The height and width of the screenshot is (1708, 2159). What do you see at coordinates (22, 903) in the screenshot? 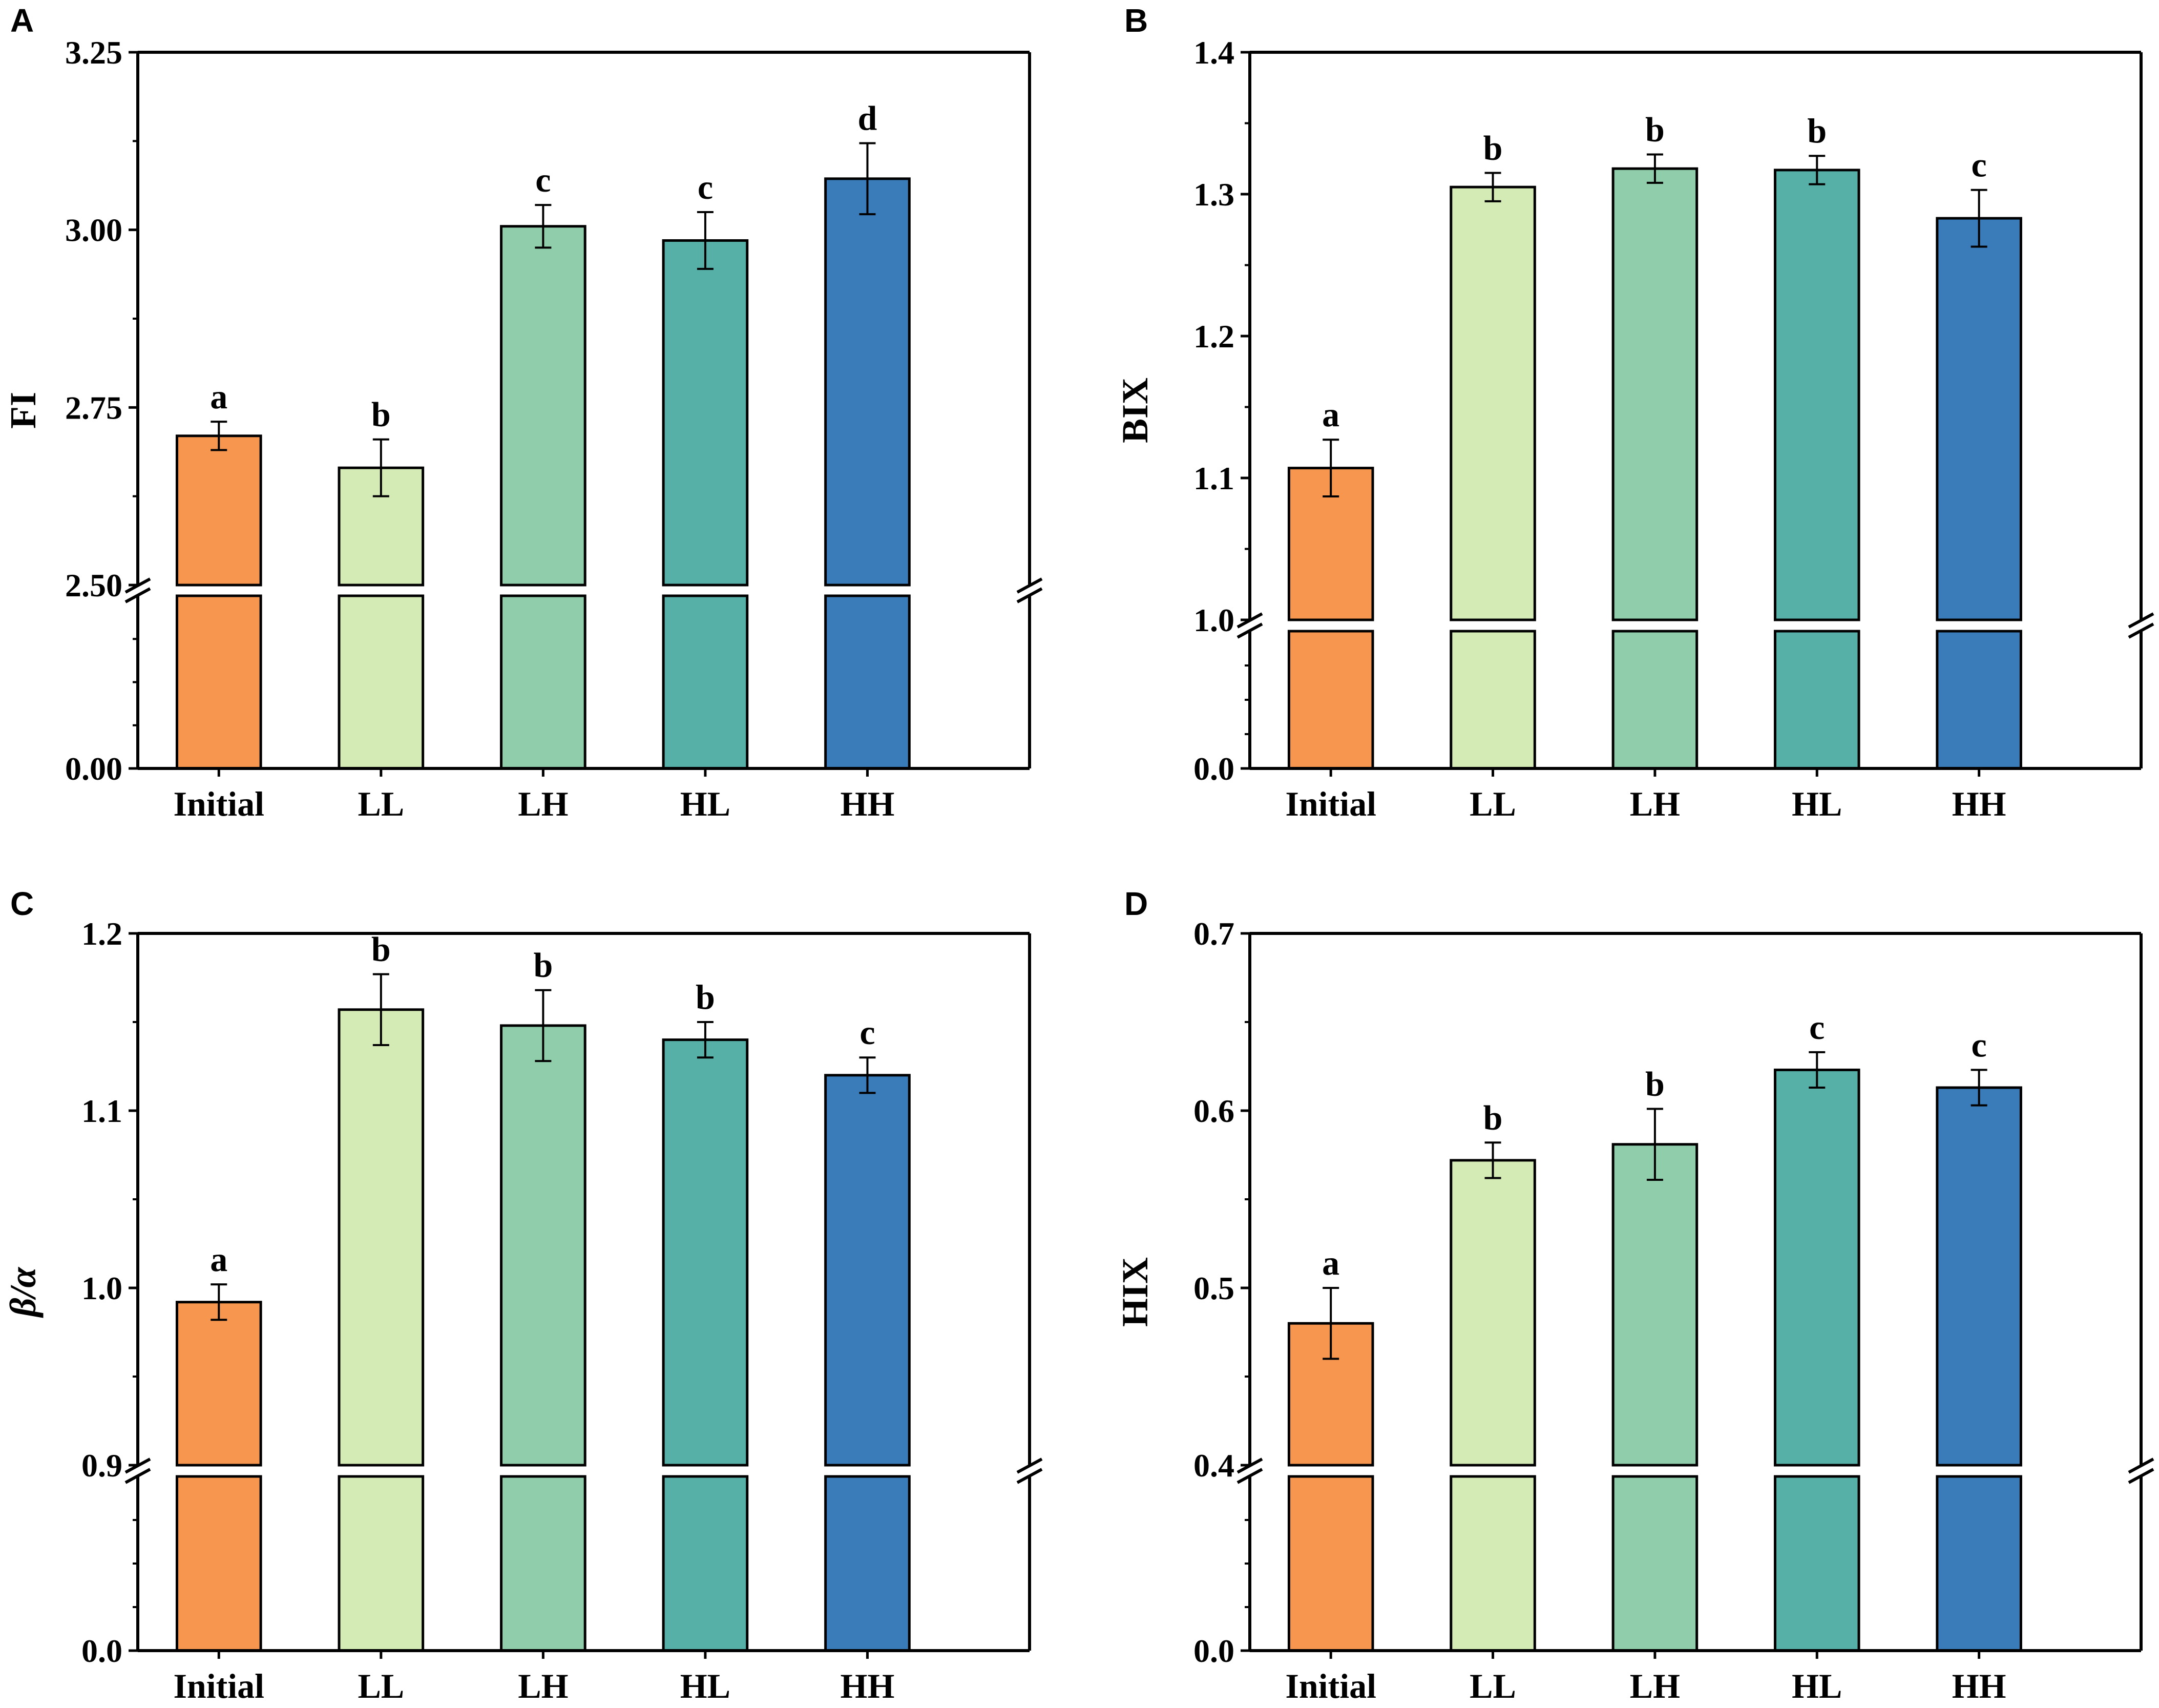
I see `panel-letter: C` at bounding box center [22, 903].